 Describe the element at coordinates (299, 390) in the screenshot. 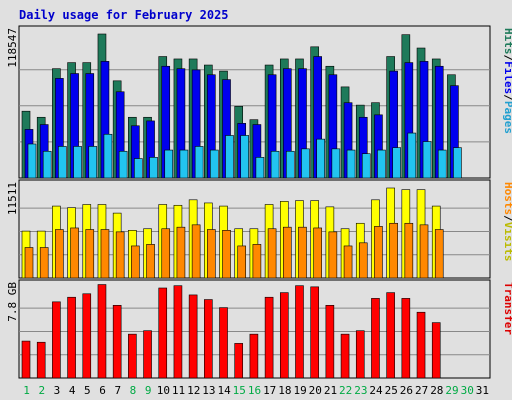

I see `x-tick-label-day-19: 19` at that location.